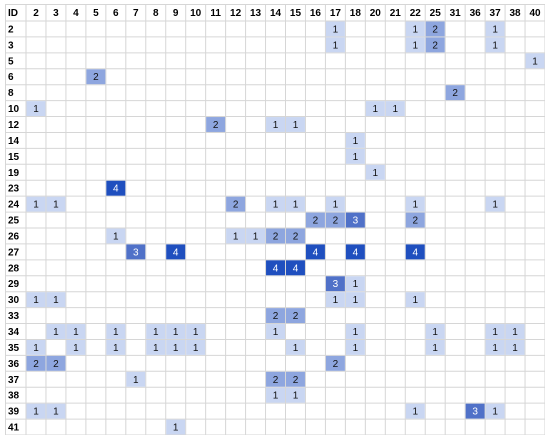  I want to click on row-header: 30, so click(14, 300).